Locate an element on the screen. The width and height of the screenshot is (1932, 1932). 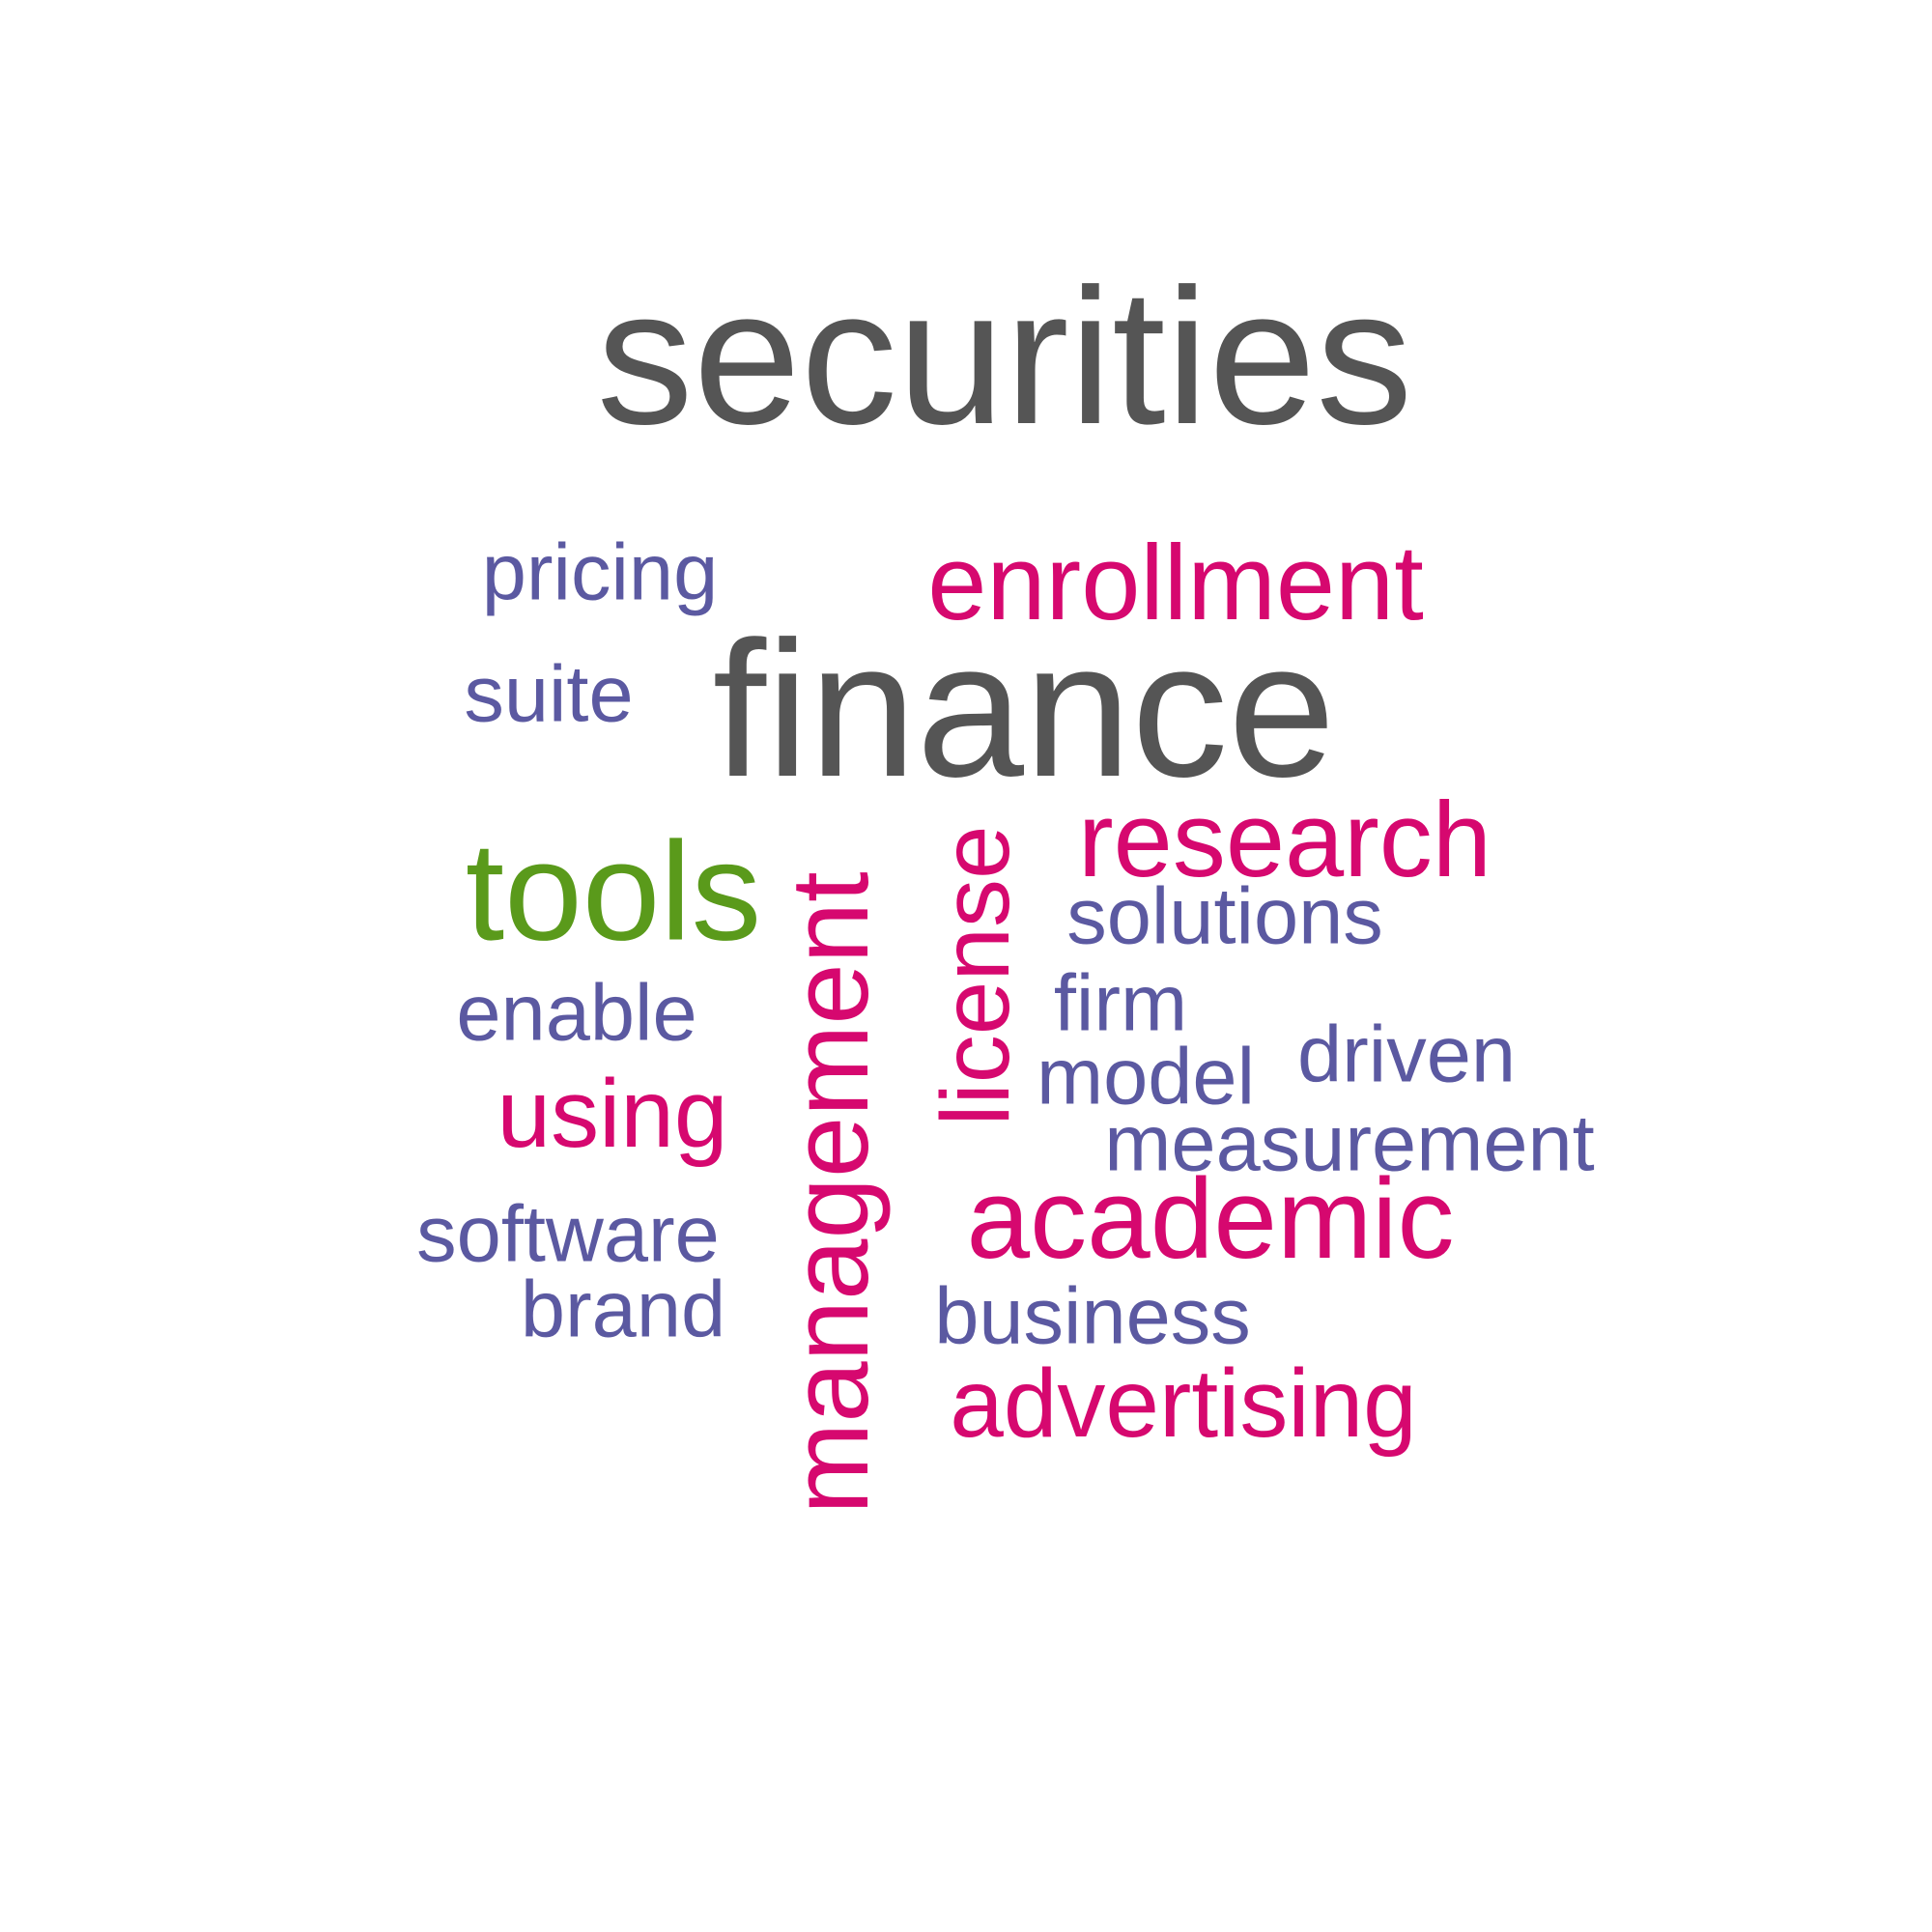
word-management: management is located at coordinates (830, 1193).